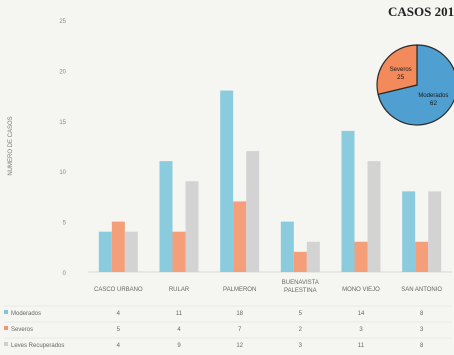 This screenshot has width=454, height=355. Describe the element at coordinates (434, 103) in the screenshot. I see `pie-slice-value: 62` at that location.